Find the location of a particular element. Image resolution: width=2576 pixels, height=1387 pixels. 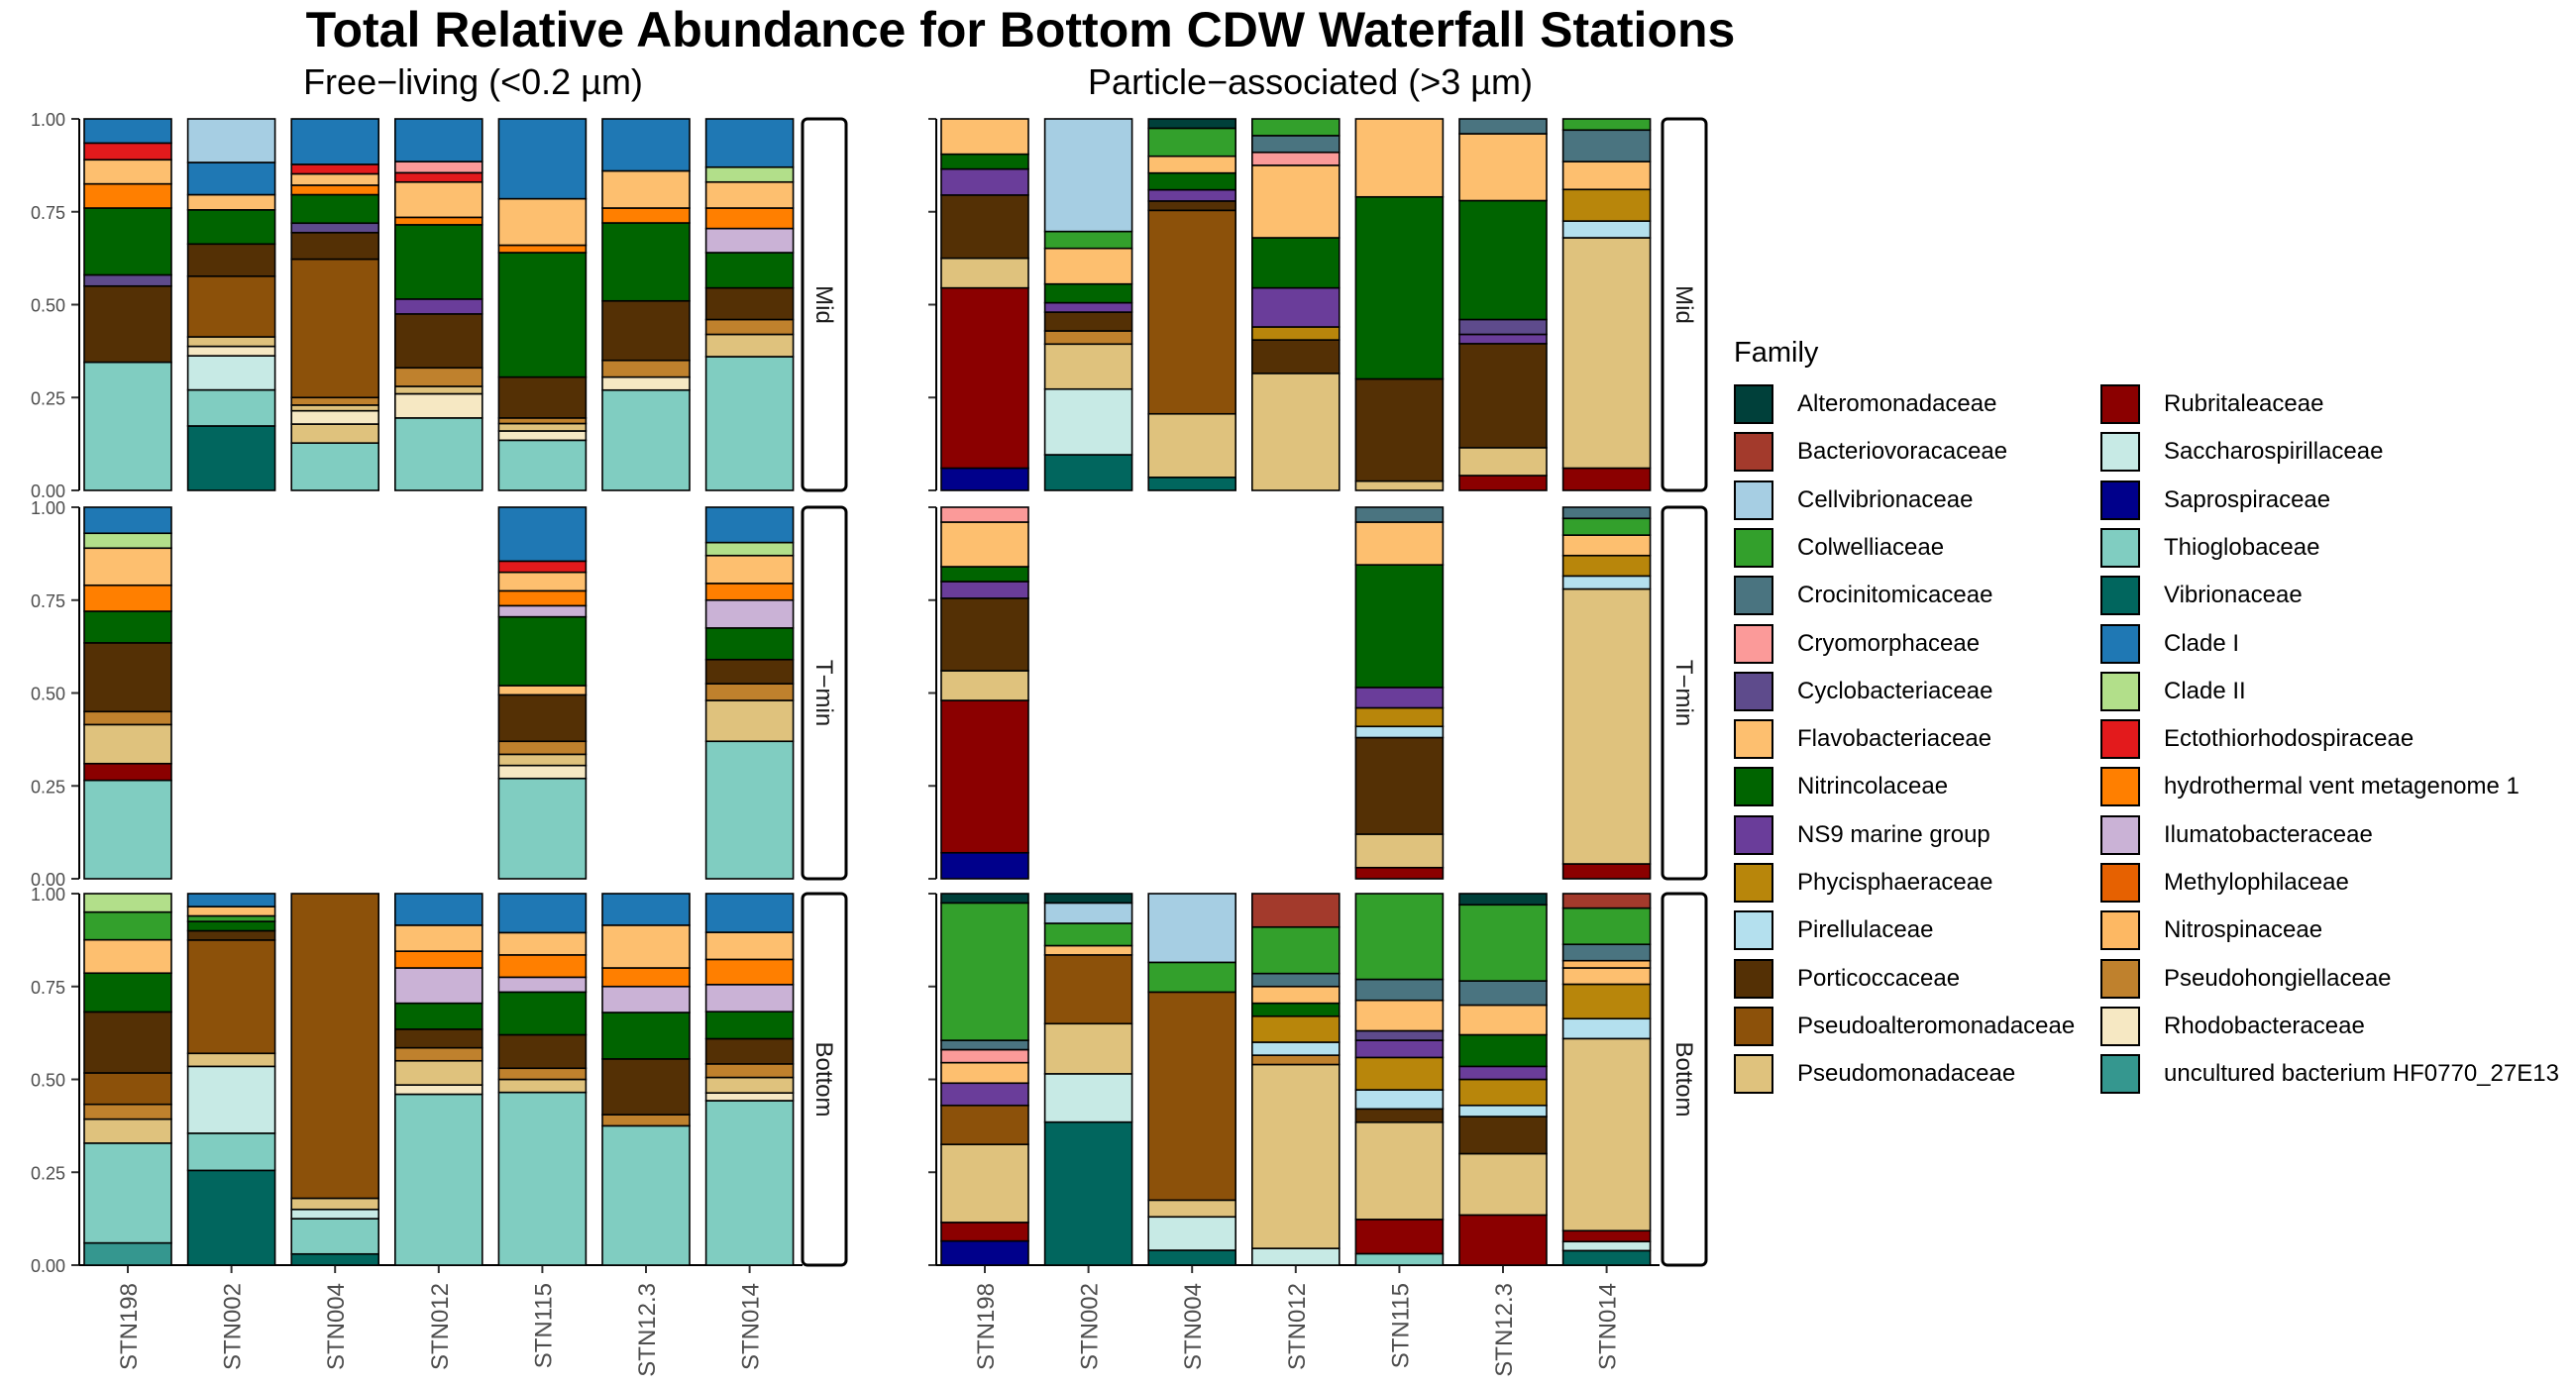

legend-label: Vibrionaceae is located at coordinates (2233, 595).